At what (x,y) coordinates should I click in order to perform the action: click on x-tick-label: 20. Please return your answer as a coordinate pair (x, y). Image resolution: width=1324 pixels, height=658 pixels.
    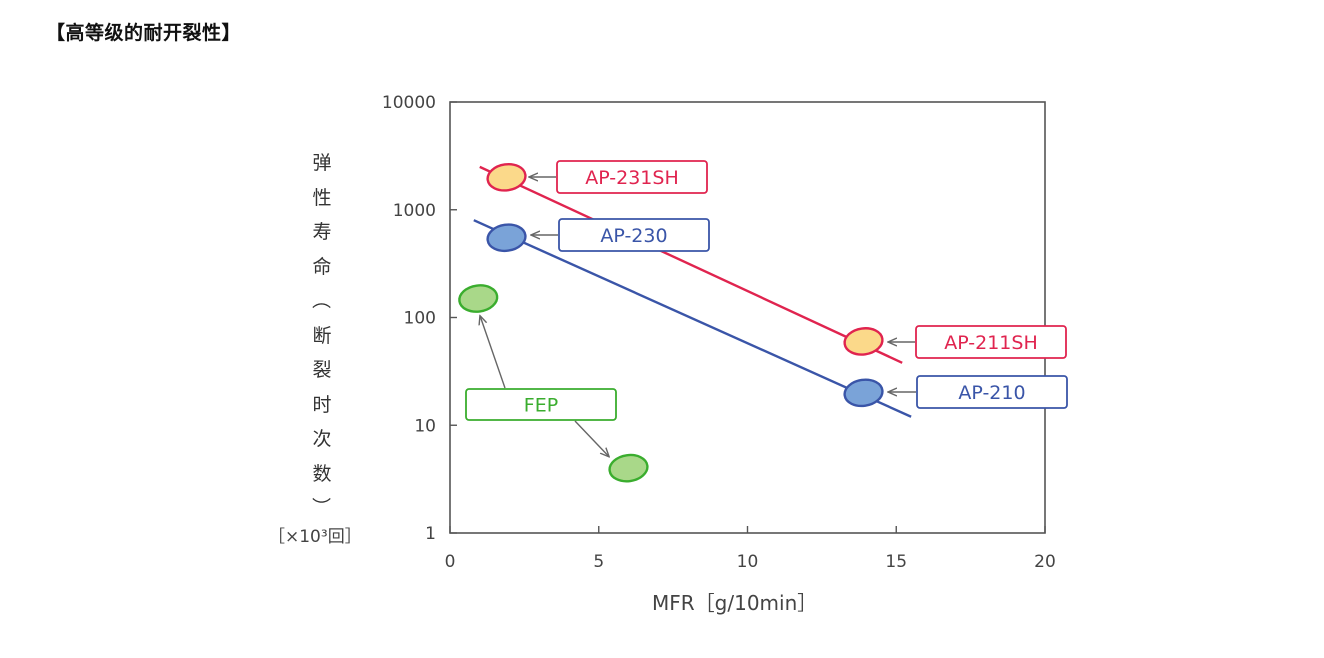
    Looking at the image, I should click on (1045, 562).